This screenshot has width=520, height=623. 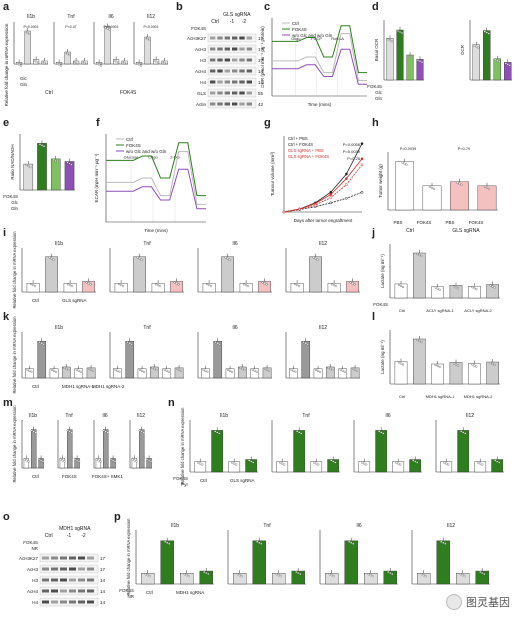 I want to click on panel-letter-c: c, so click(x=267, y=7).